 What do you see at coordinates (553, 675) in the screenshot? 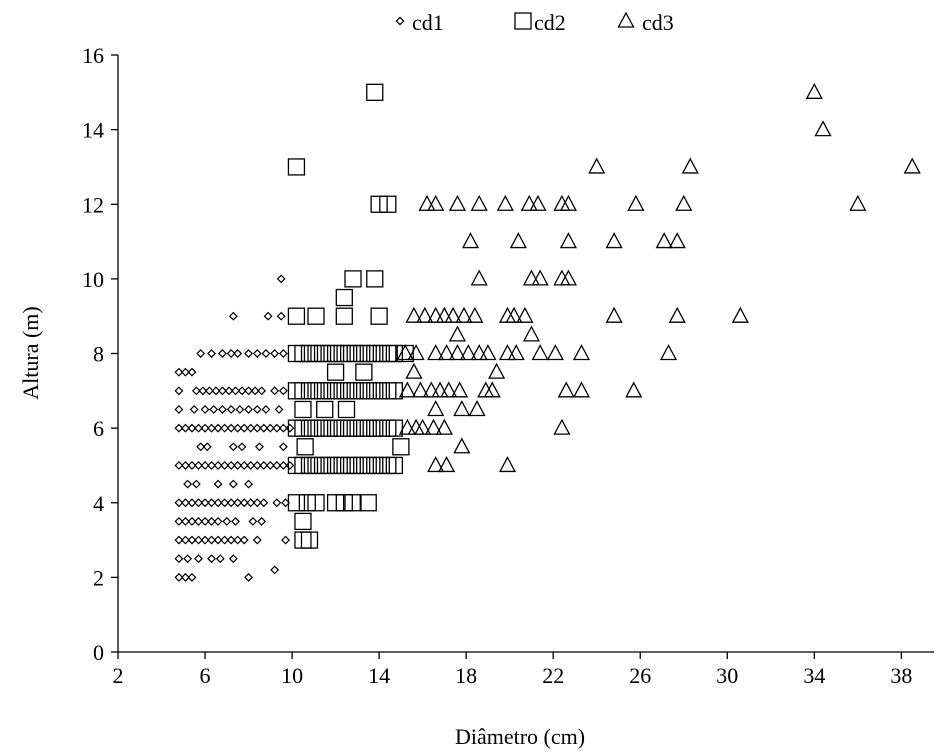
I see `x-tick-label: 22` at bounding box center [553, 675].